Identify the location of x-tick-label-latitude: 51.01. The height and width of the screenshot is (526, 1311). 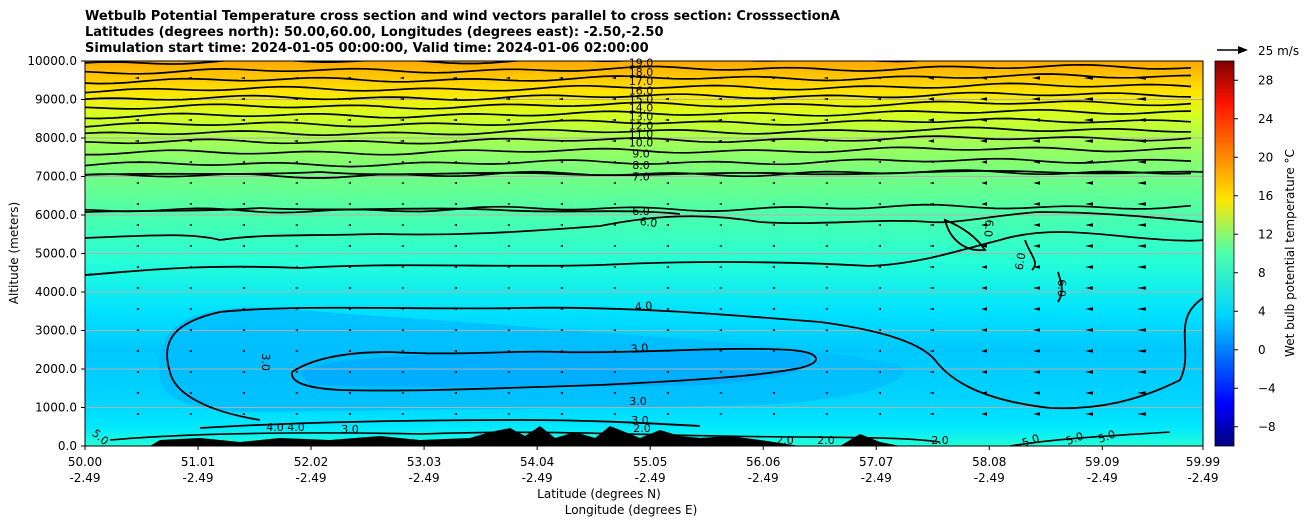
(198, 462).